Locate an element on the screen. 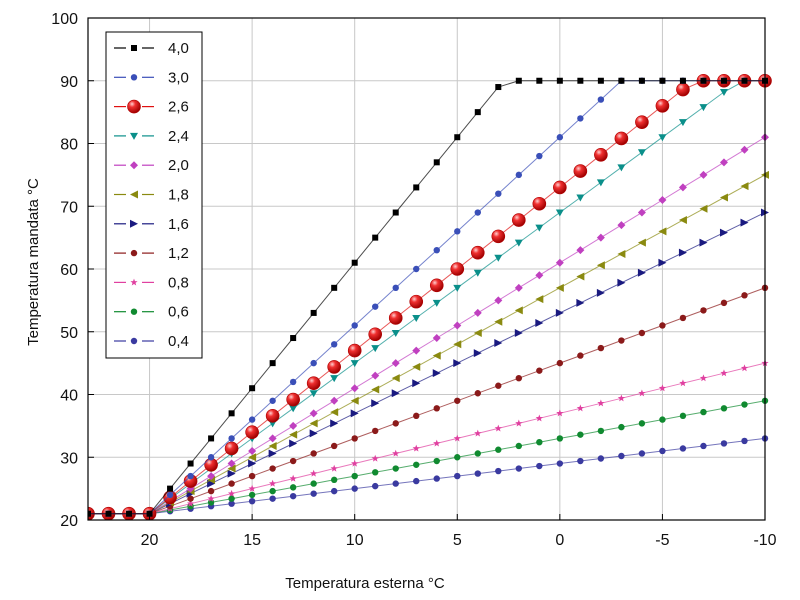  legend-item: 1,6 is located at coordinates (151, 224).